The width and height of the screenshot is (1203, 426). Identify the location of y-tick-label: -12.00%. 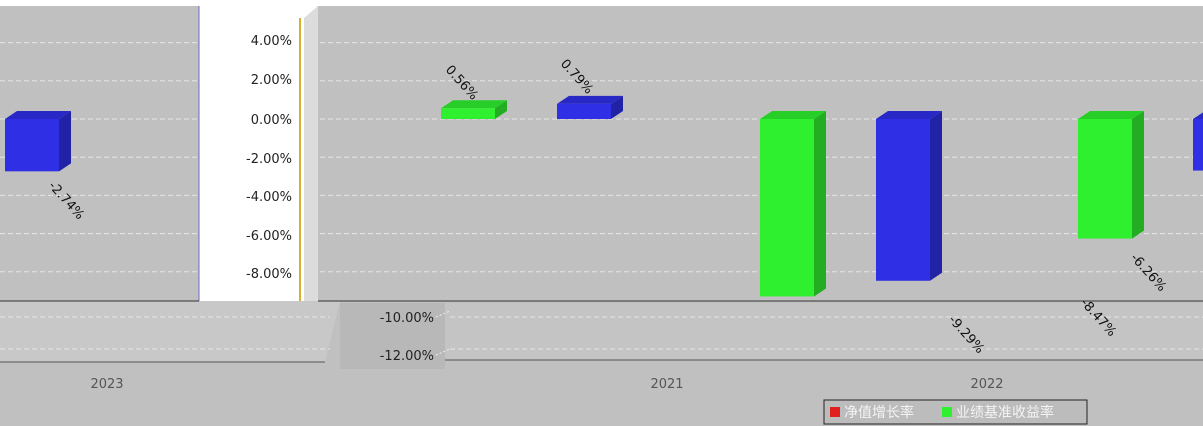
(407, 356).